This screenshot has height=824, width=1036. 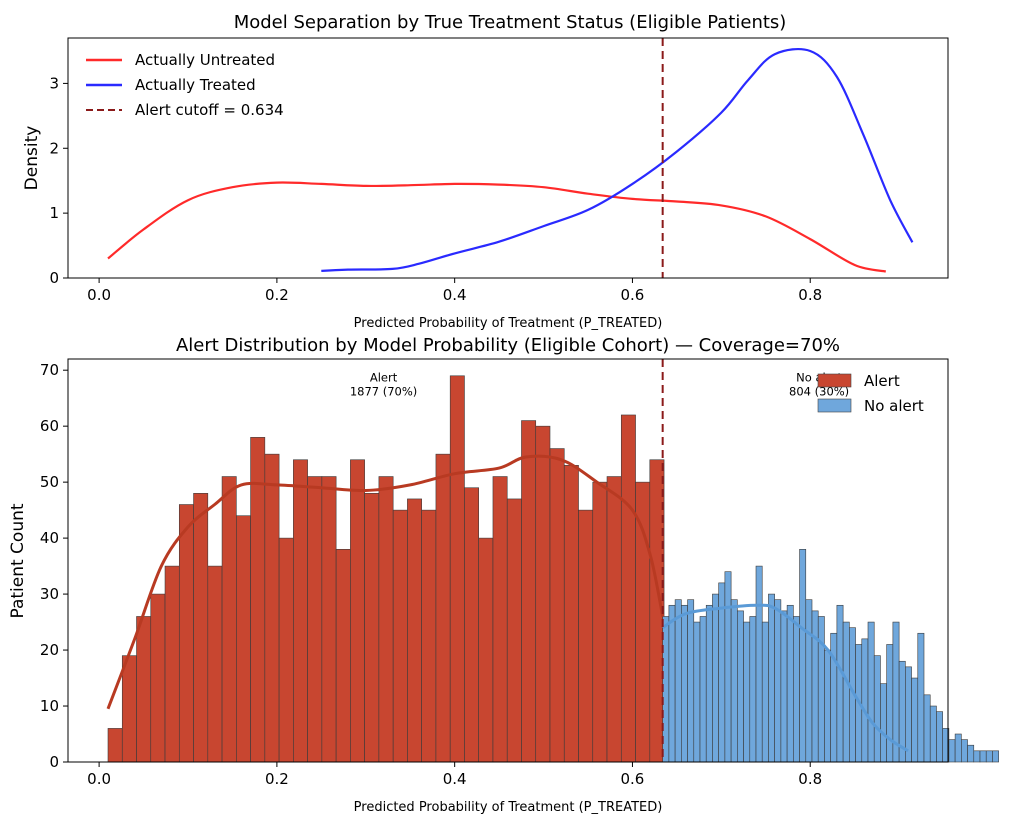 What do you see at coordinates (819, 391) in the screenshot?
I see `histogram-annotation: 804 (30%)` at bounding box center [819, 391].